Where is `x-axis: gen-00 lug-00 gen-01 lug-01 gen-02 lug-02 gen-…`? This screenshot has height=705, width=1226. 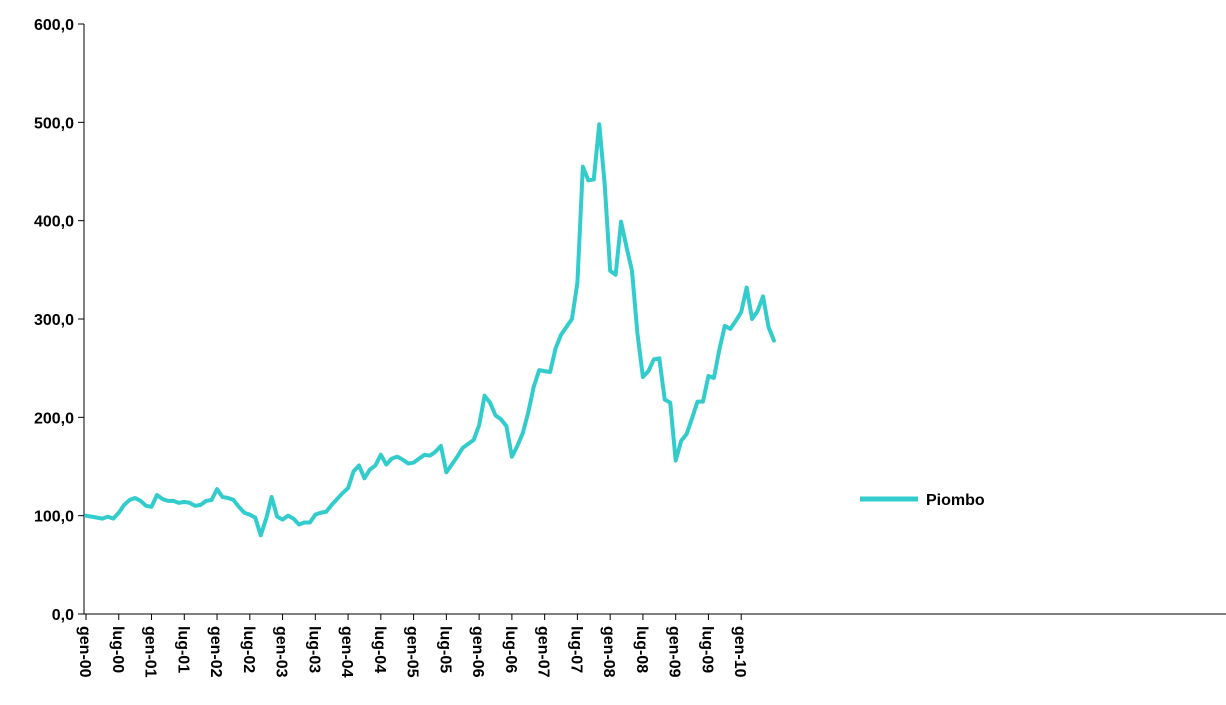
x-axis: gen-00 lug-00 gen-01 lug-01 gen-02 lug-02 gen-… is located at coordinates (651, 645).